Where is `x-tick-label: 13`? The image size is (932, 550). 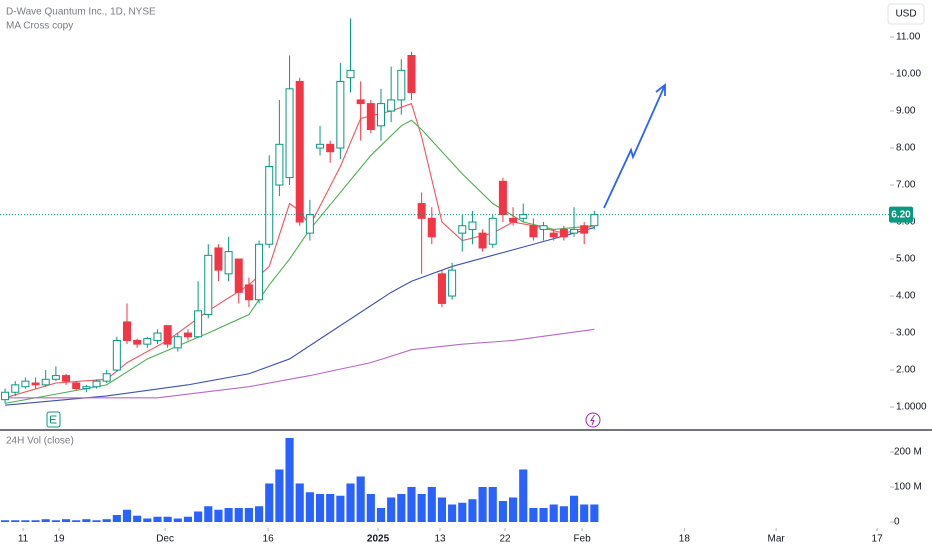
x-tick-label: 13 is located at coordinates (440, 539).